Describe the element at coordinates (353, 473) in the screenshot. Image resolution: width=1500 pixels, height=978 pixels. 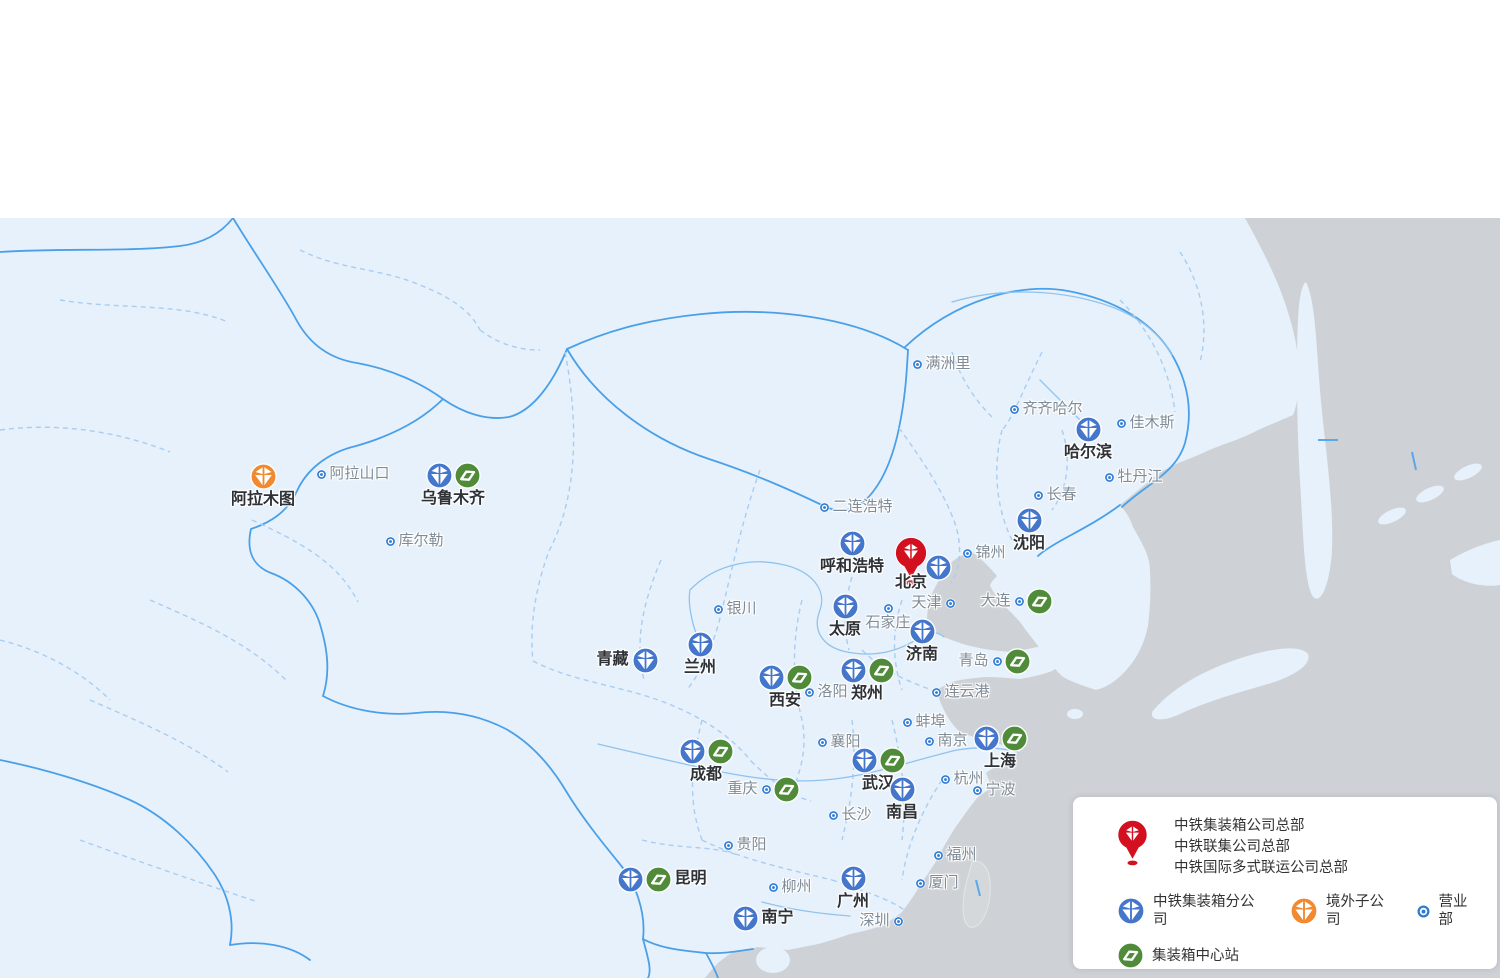
I see `city-阿拉山口: 阿拉山口` at that location.